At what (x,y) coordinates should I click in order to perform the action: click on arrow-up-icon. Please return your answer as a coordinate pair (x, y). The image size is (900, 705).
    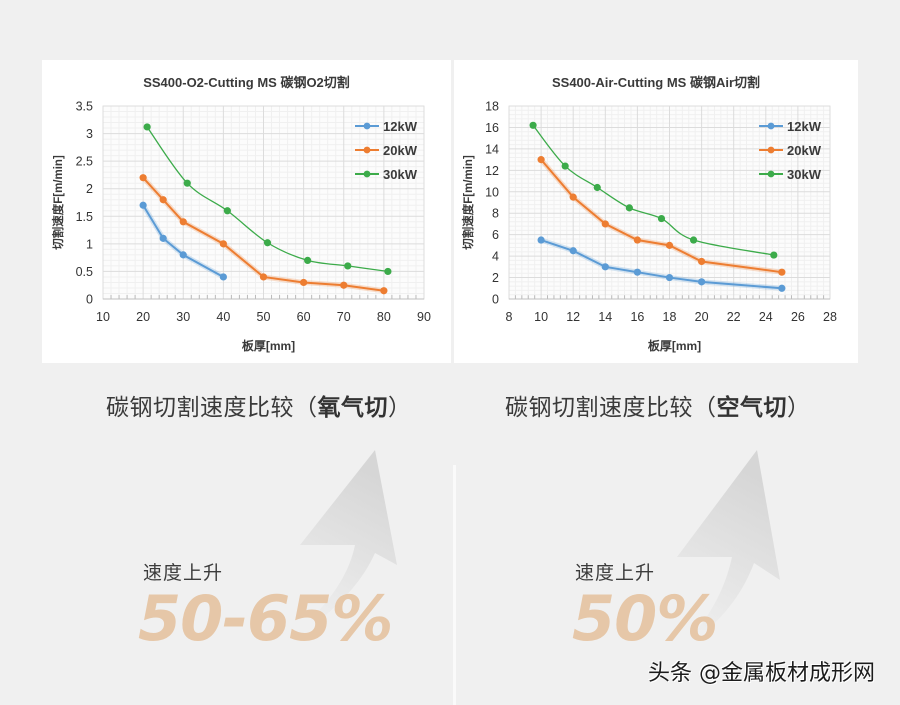
    Looking at the image, I should click on (348, 535).